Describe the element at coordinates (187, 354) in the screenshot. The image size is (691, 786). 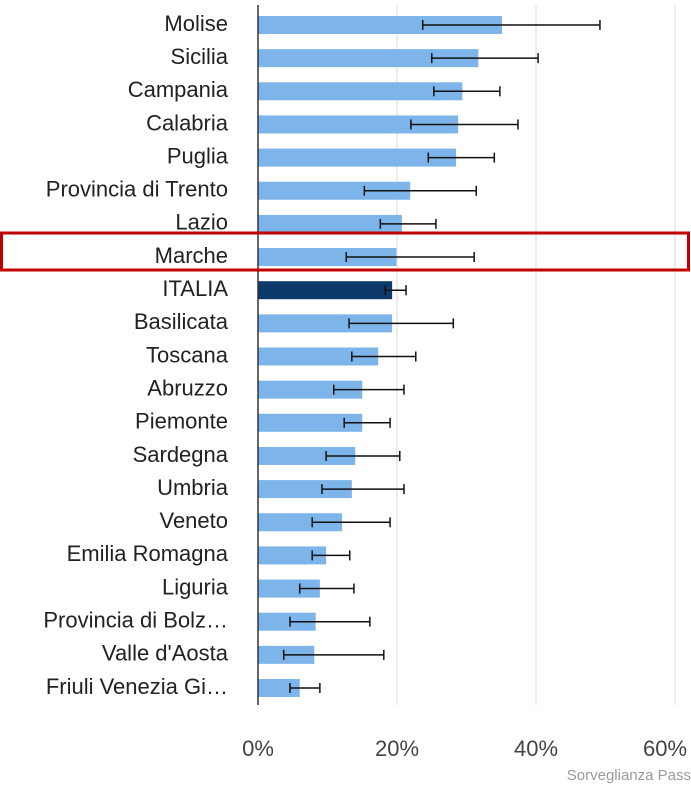
I see `category-label: Toscana` at that location.